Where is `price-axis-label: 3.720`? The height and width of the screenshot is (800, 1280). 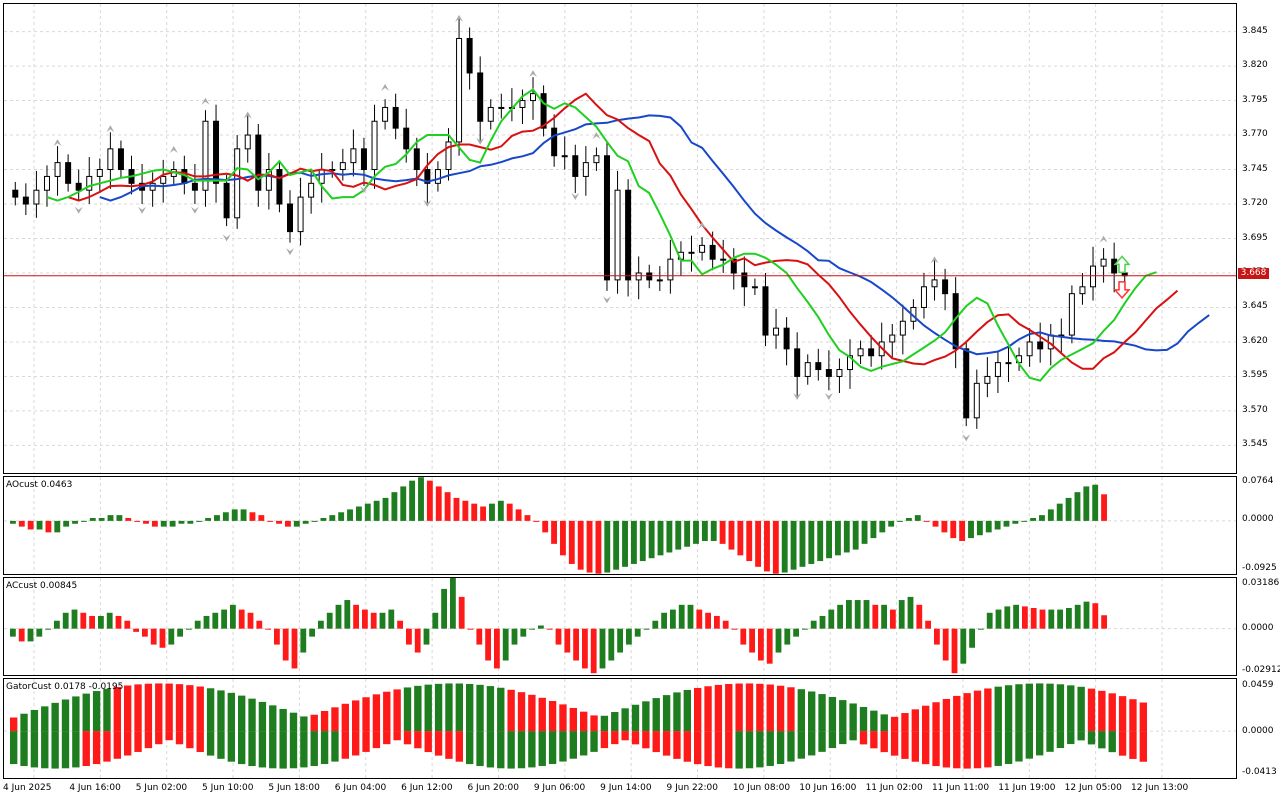
price-axis-label: 3.720 is located at coordinates (1255, 203).